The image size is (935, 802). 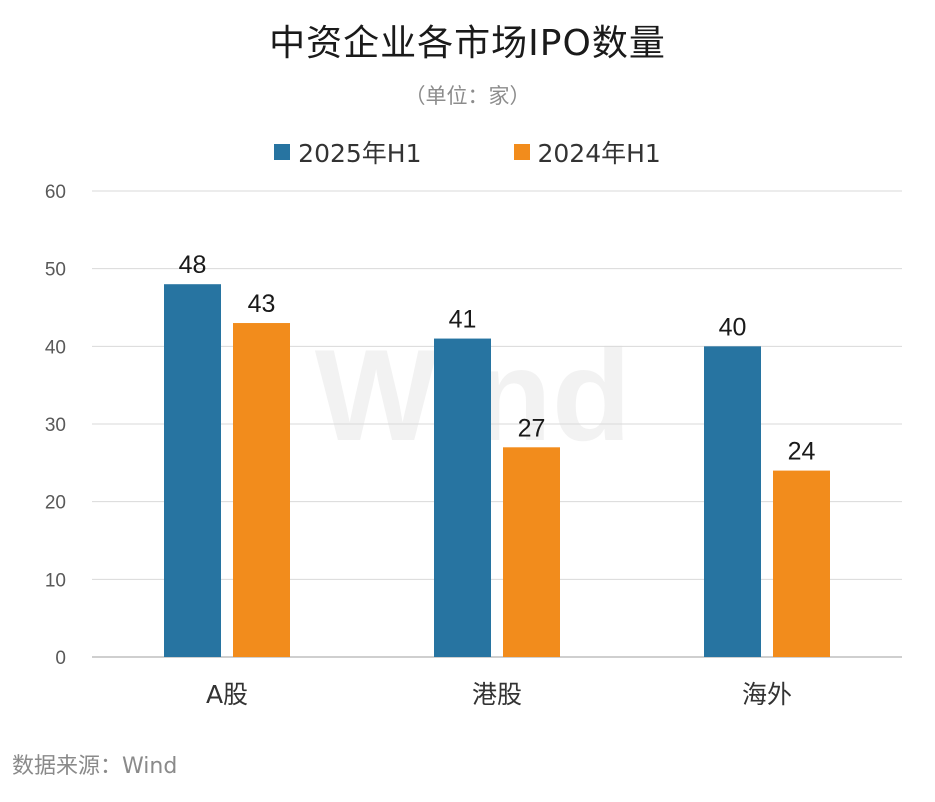 I want to click on legend-label-series-2: 2024年H1, so click(x=599, y=153).